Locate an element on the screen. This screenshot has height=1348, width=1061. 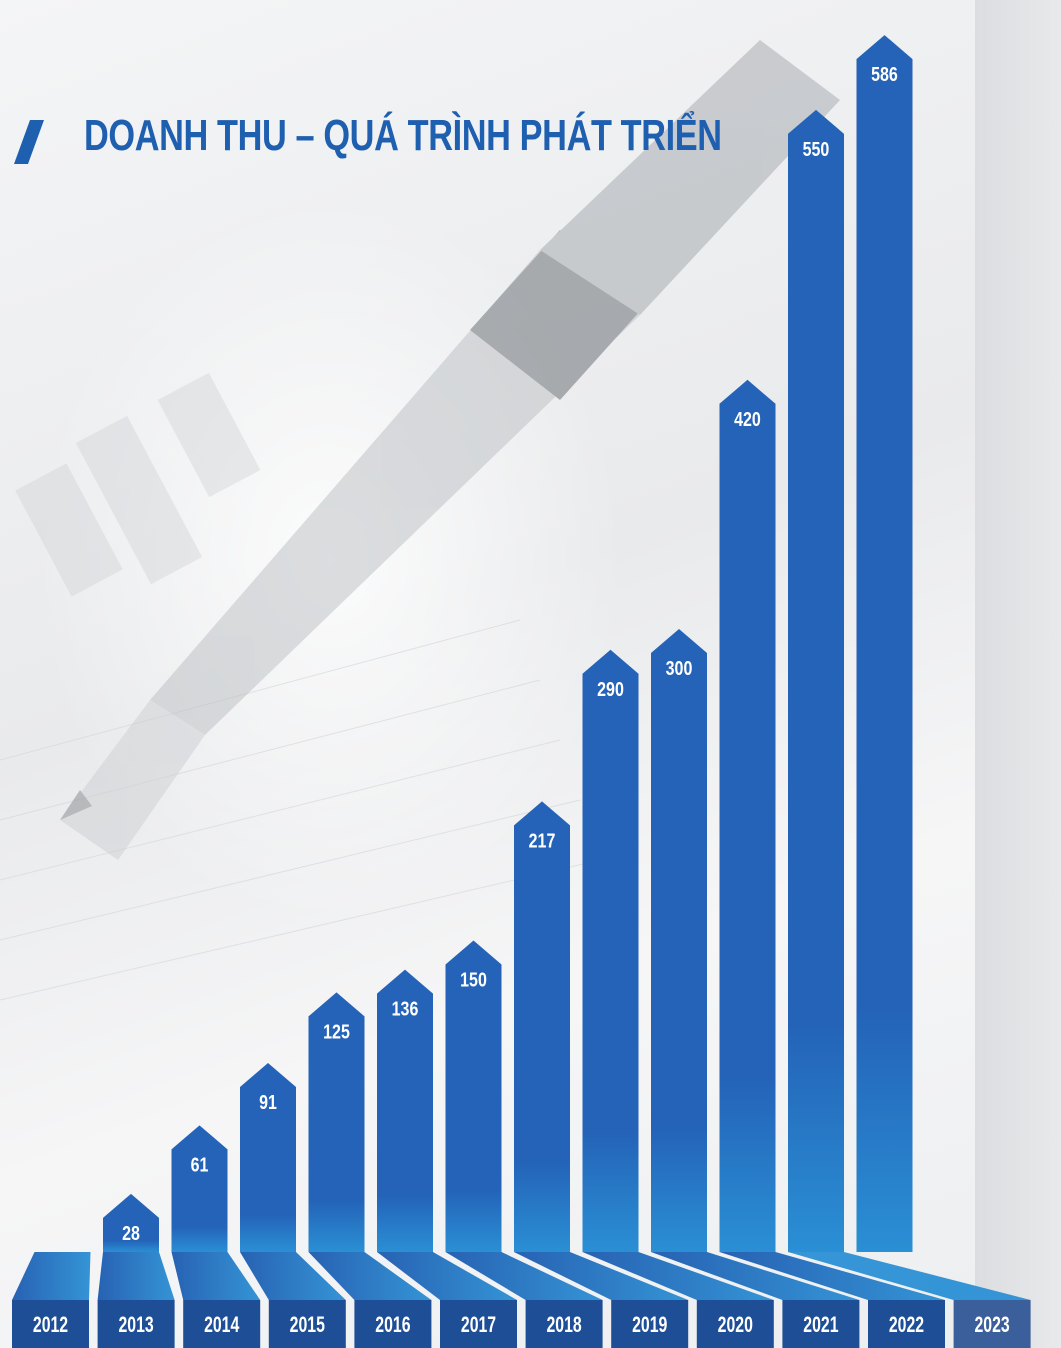
ribbon-2015 is located at coordinates (293, 1276).